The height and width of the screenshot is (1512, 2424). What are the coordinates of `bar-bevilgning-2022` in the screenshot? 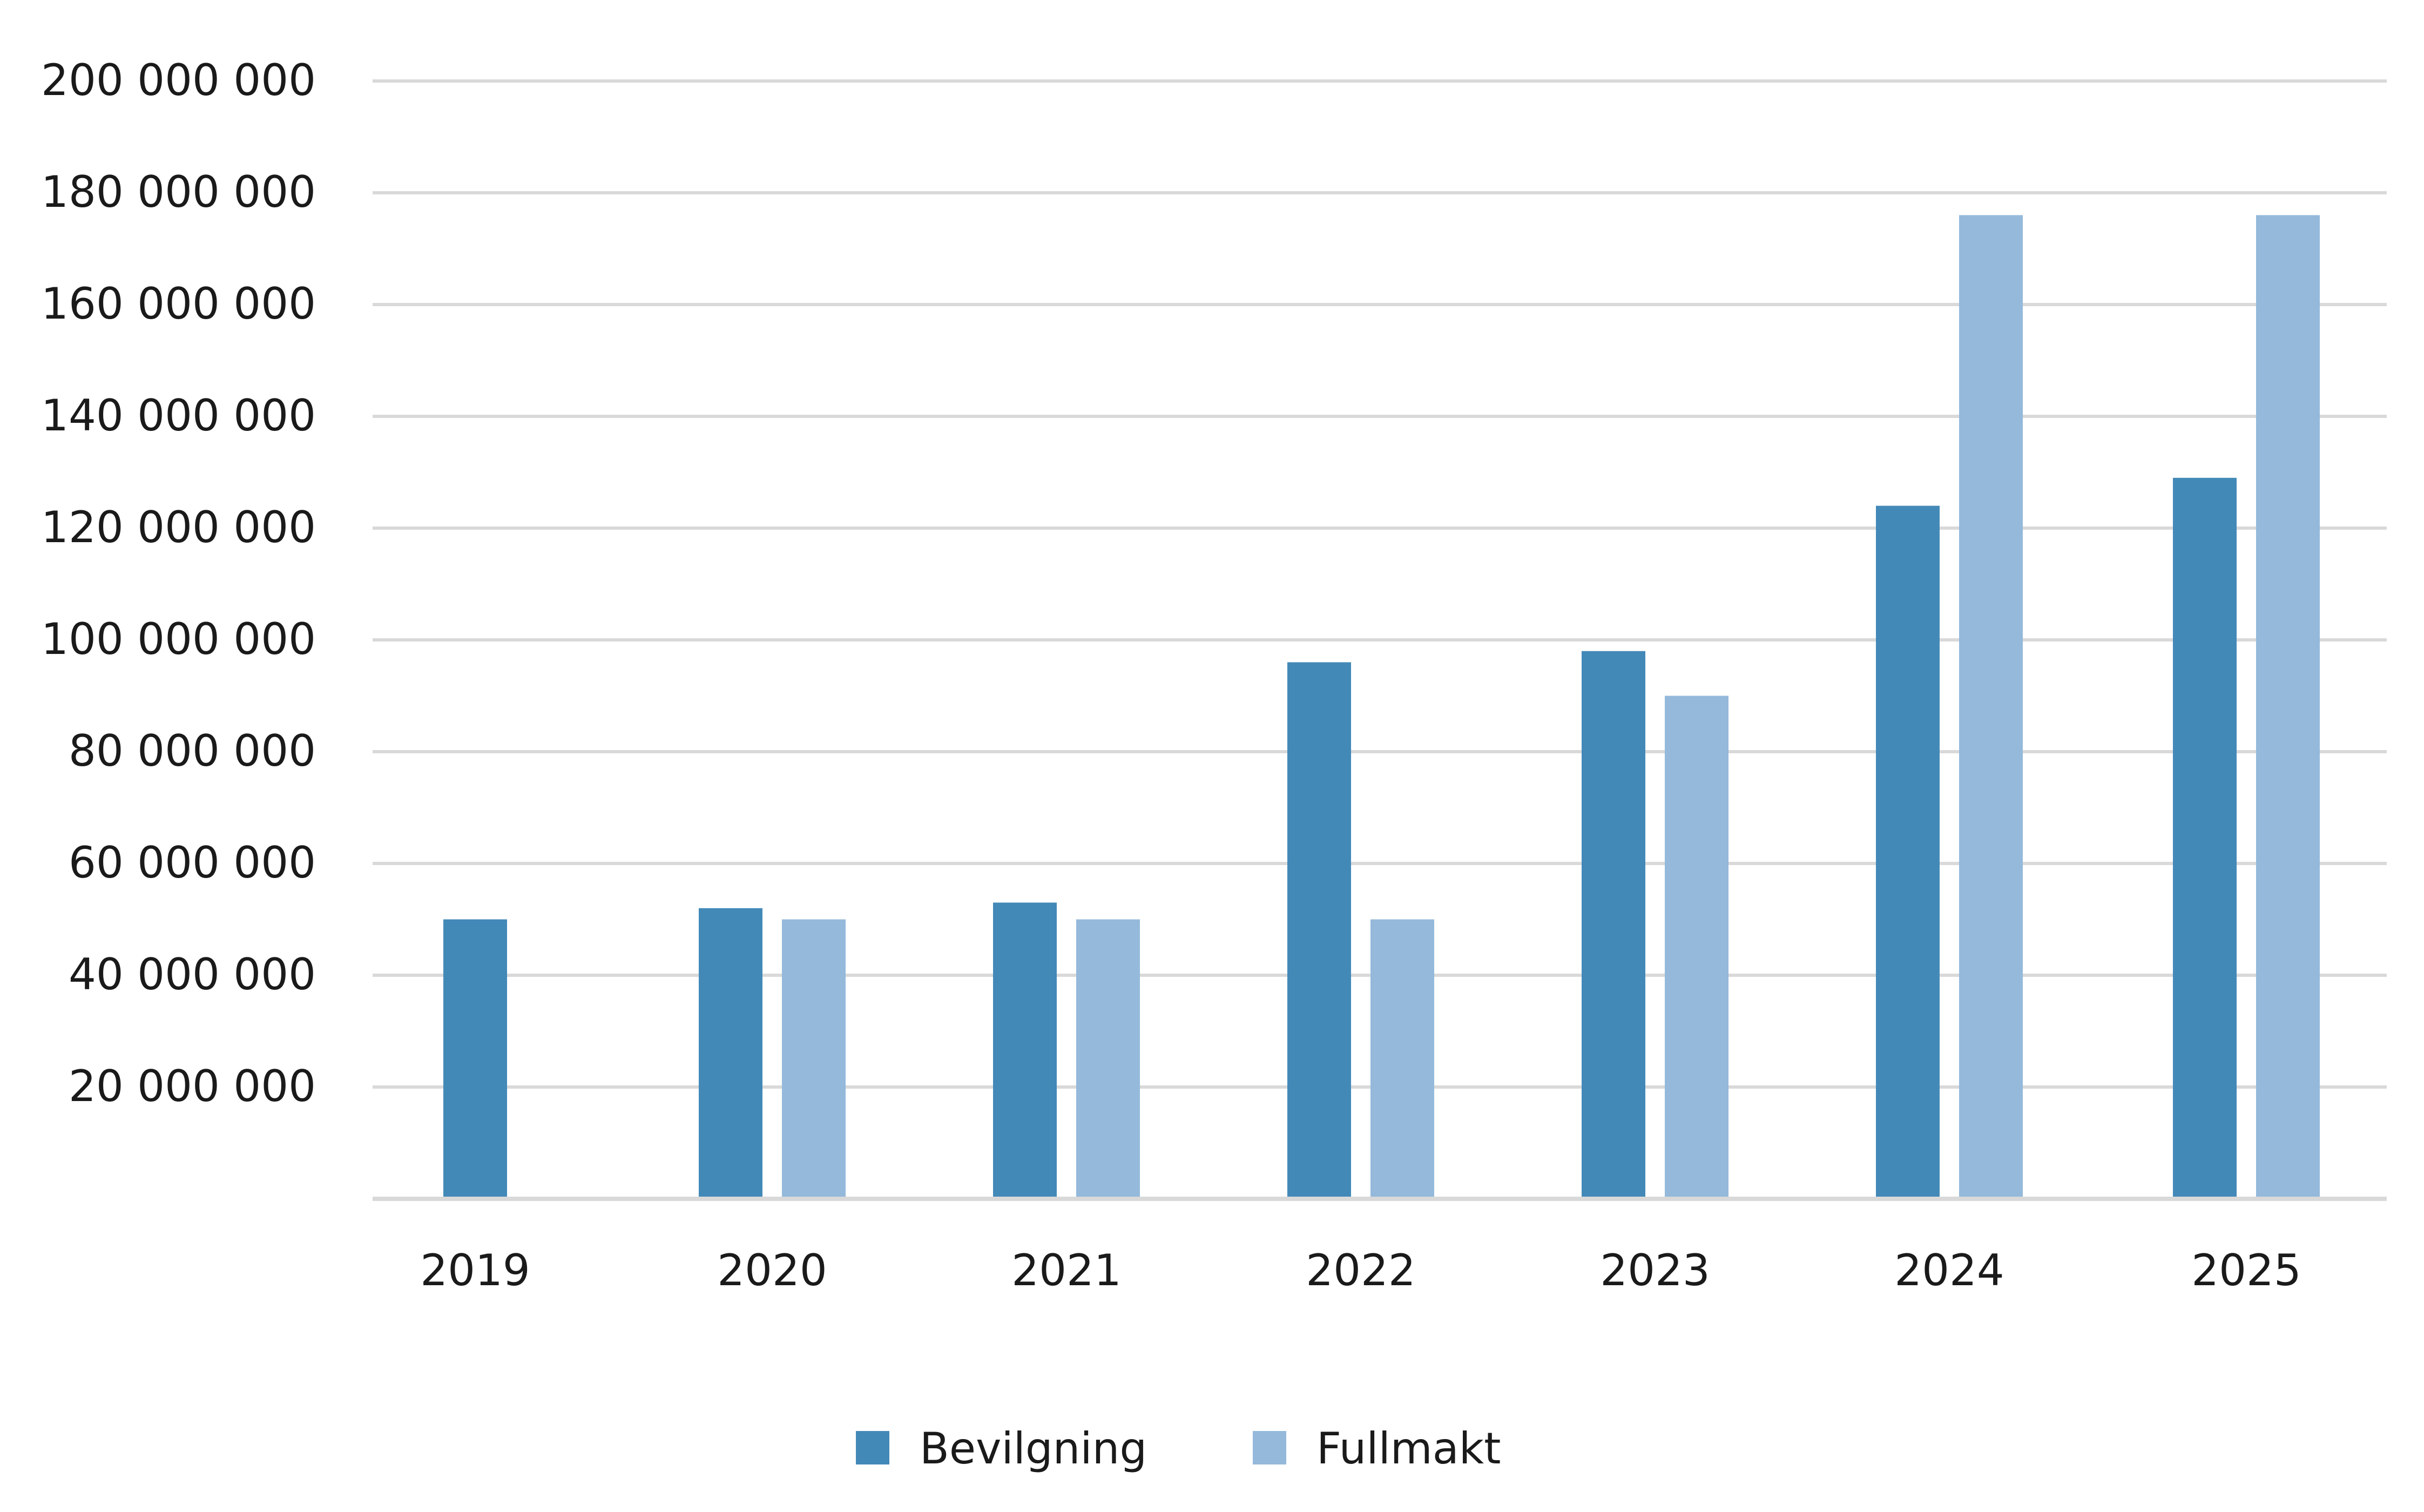 It's located at (1319, 931).